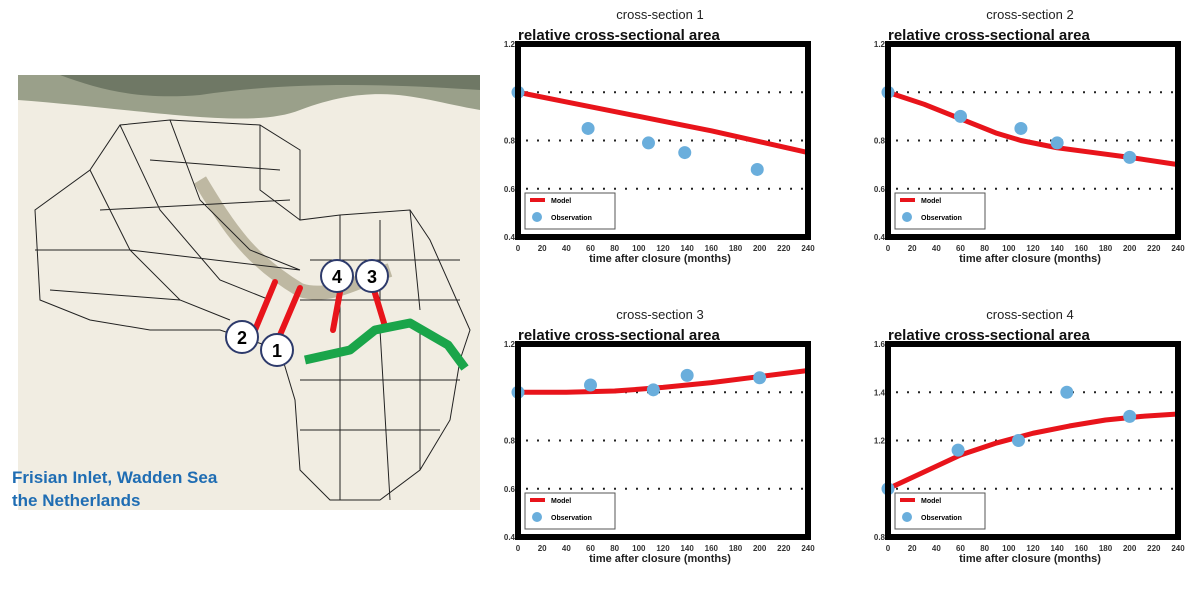  Describe the element at coordinates (660, 14) in the screenshot. I see `chart-title: cross-section 1` at that location.